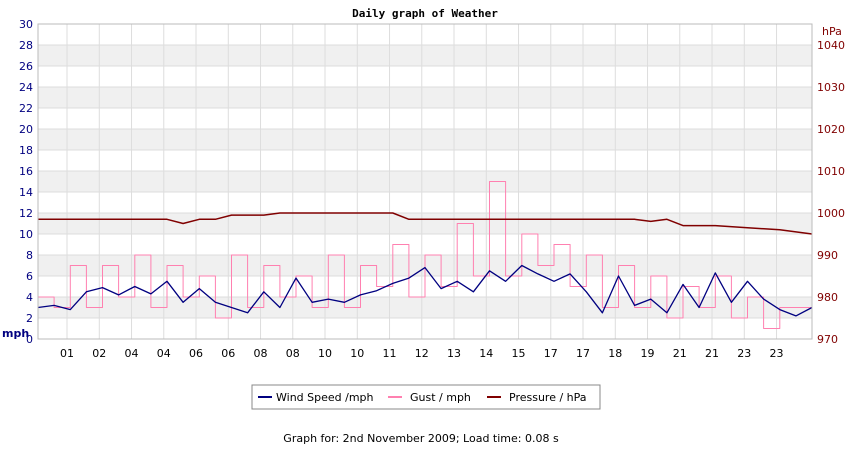  Describe the element at coordinates (26, 108) in the screenshot. I see `y-left-tick-label: 22` at that location.